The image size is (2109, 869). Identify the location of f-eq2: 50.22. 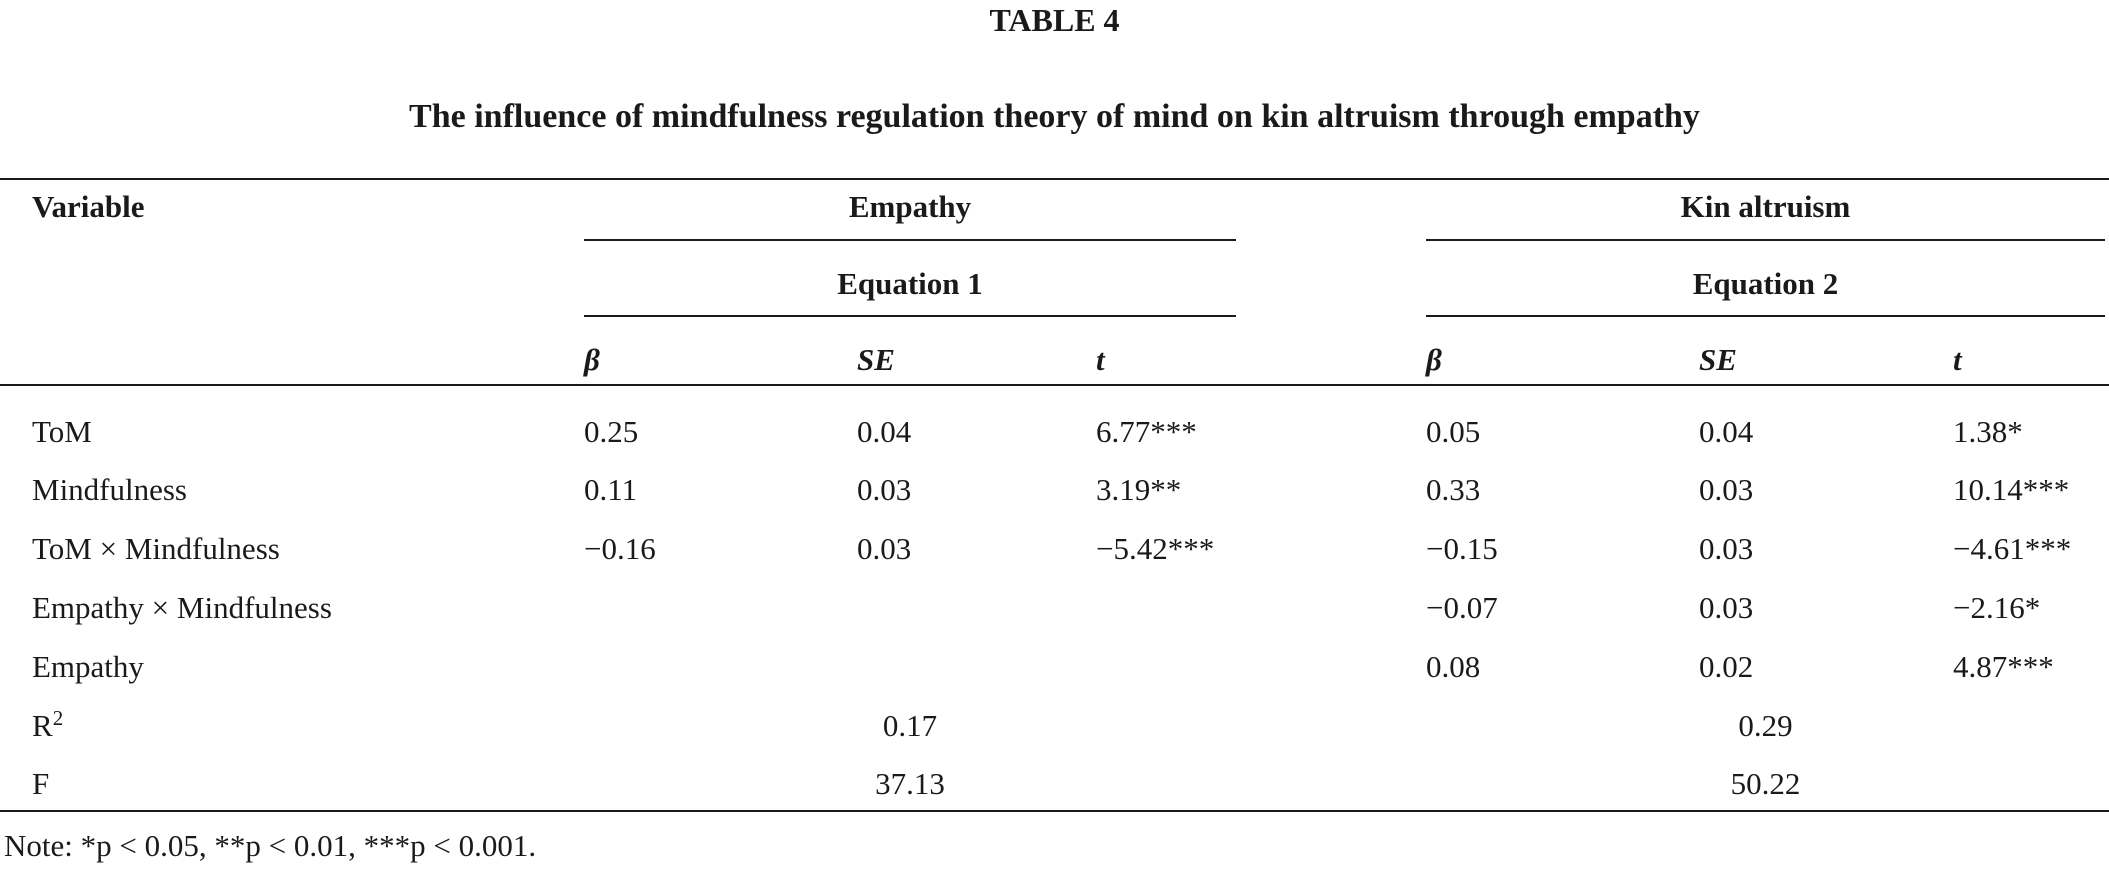
(1765, 783).